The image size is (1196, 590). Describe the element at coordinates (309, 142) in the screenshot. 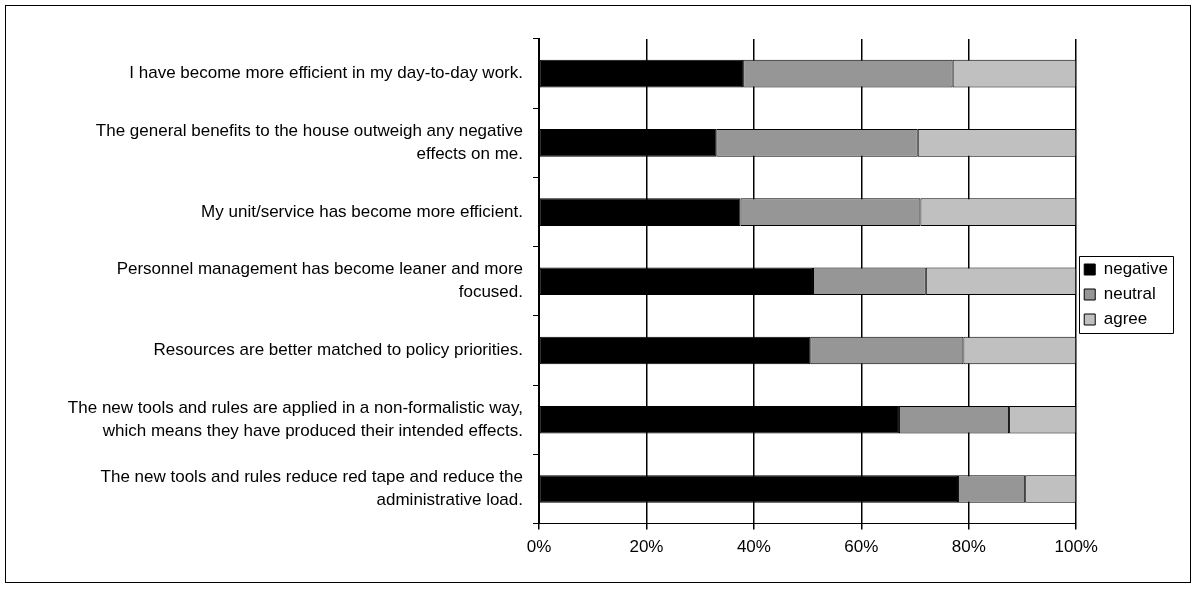

I see `y-tick-label: The general benefits to the house outweigh any negative effects on me.` at that location.